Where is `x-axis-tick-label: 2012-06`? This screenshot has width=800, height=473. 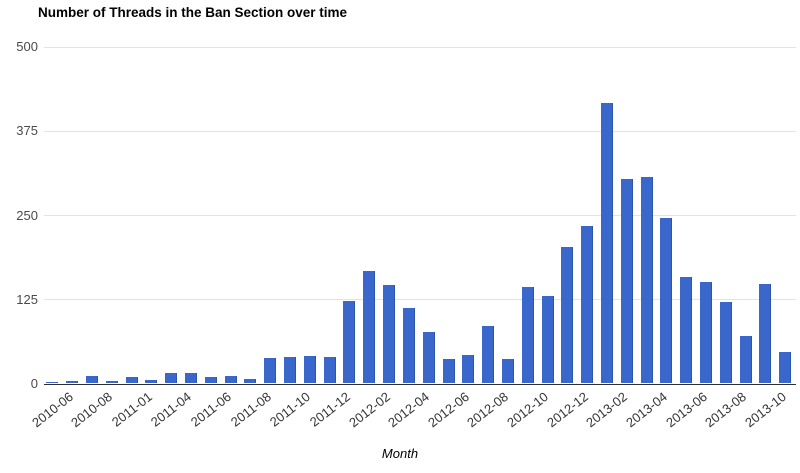 x-axis-tick-label: 2012-06 is located at coordinates (448, 410).